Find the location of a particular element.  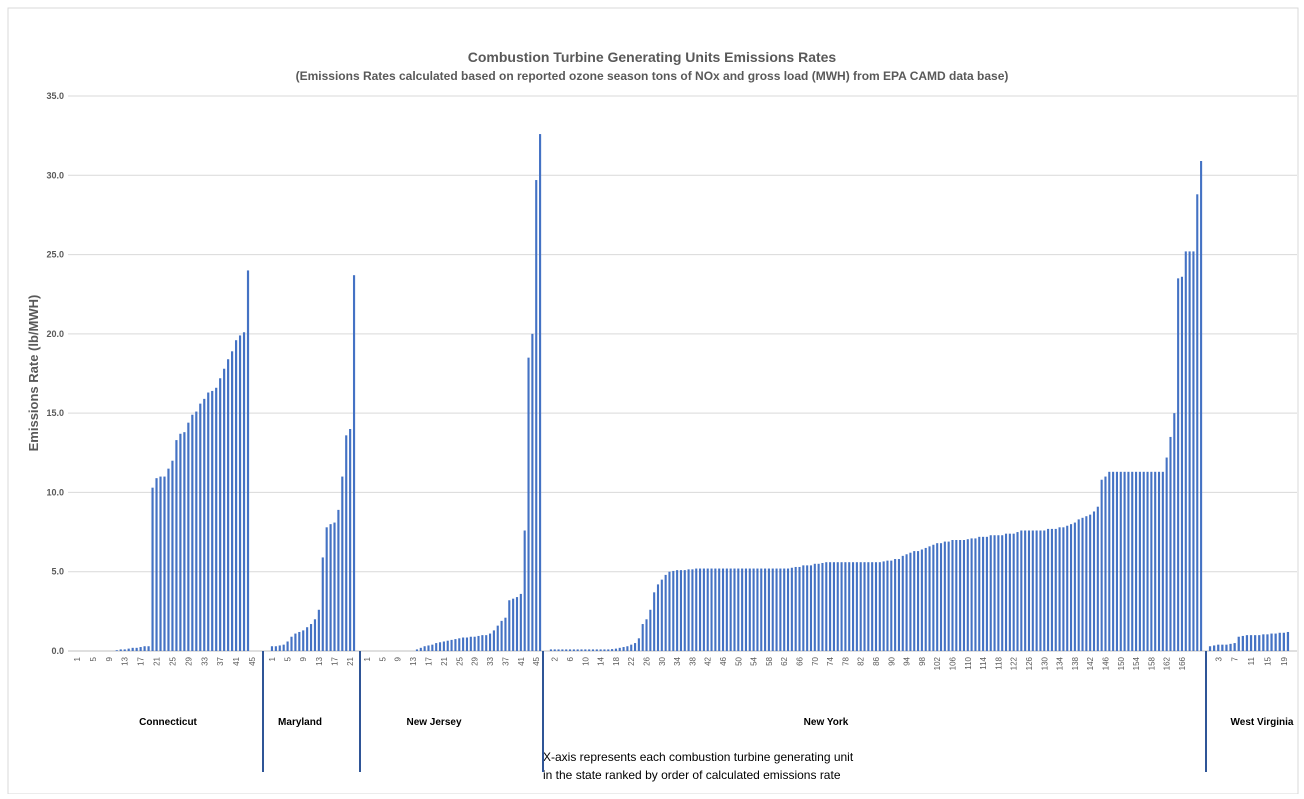

state-label: West Virginia is located at coordinates (1262, 722).